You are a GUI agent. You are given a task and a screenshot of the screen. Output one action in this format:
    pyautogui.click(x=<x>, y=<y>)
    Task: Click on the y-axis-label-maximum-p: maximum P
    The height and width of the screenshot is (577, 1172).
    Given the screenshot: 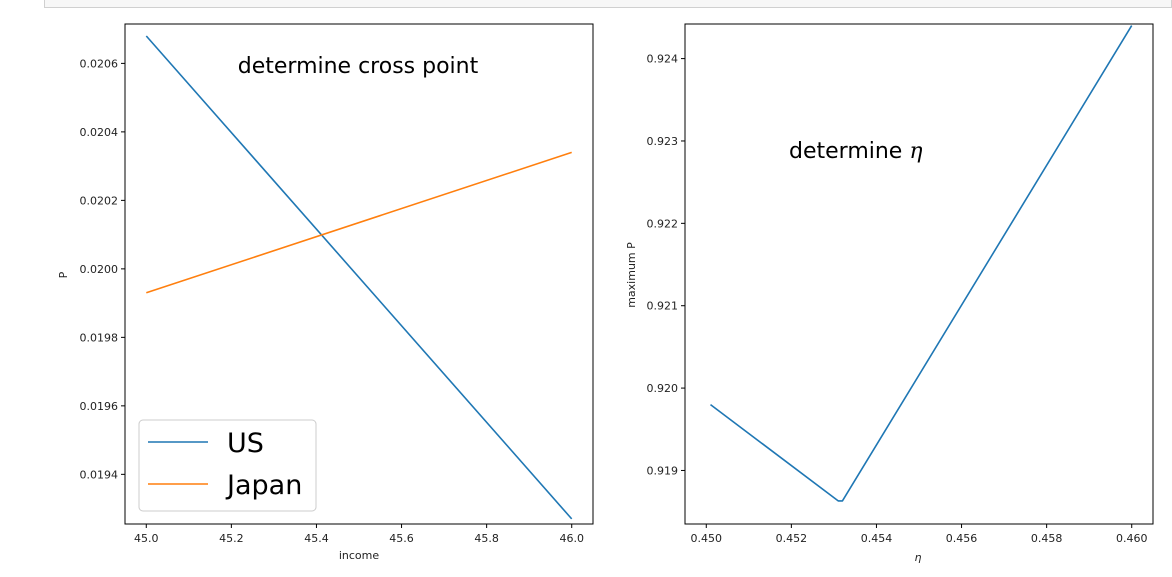 What is the action you would take?
    pyautogui.click(x=631, y=275)
    